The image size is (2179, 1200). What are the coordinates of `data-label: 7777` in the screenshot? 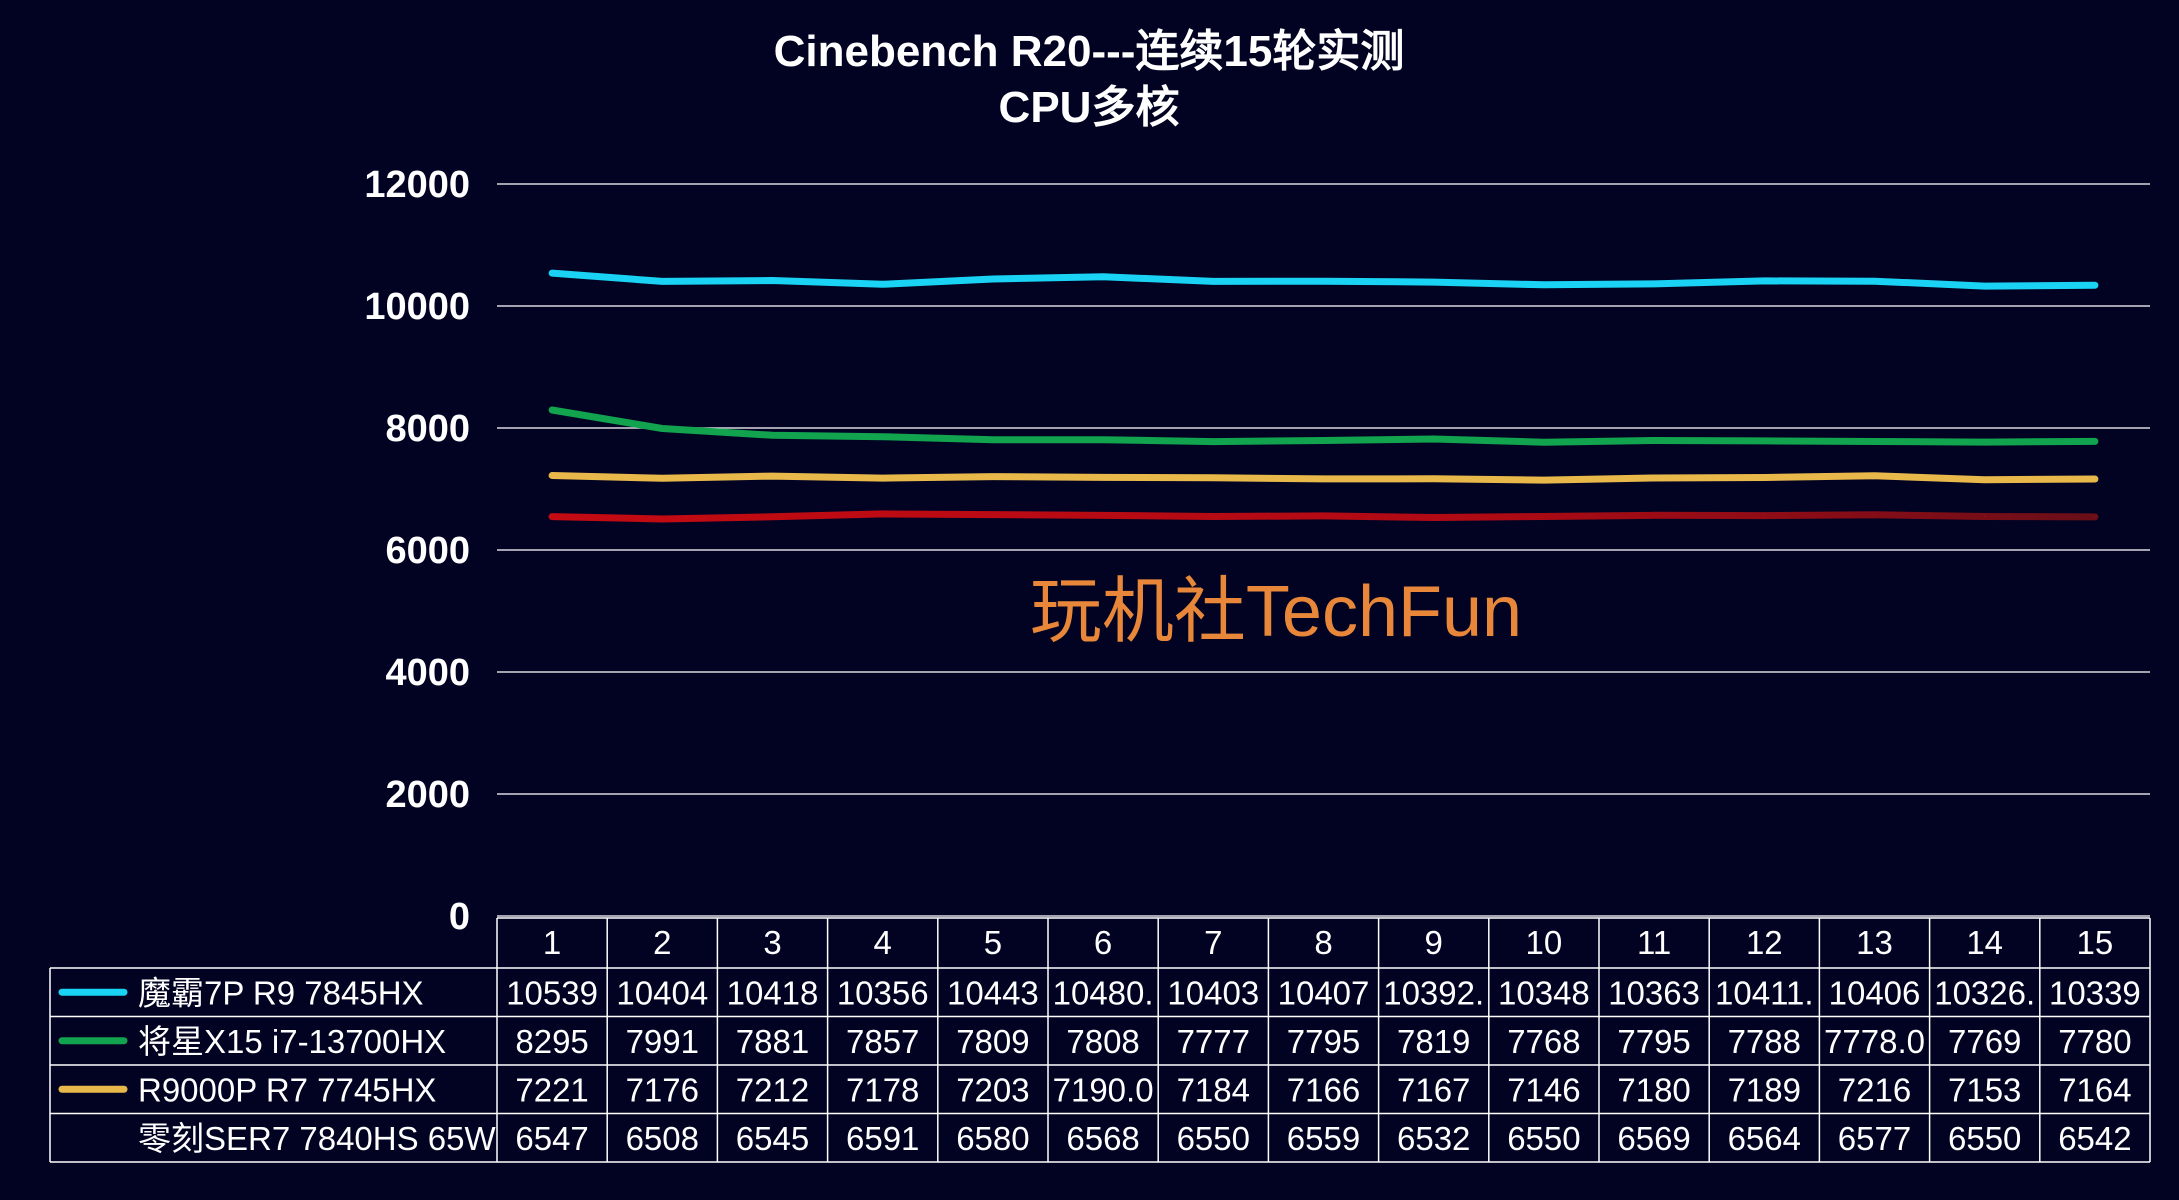 It's located at (1213, 1041).